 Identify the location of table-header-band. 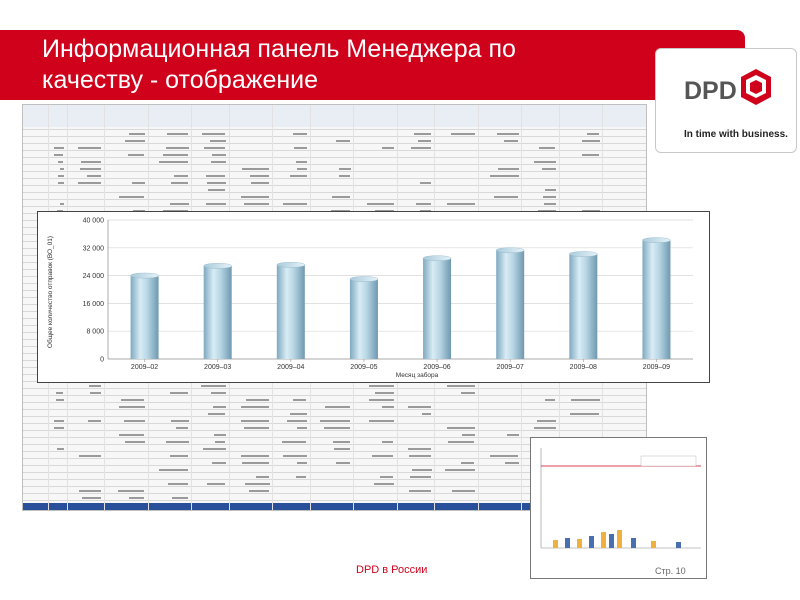
(334, 116).